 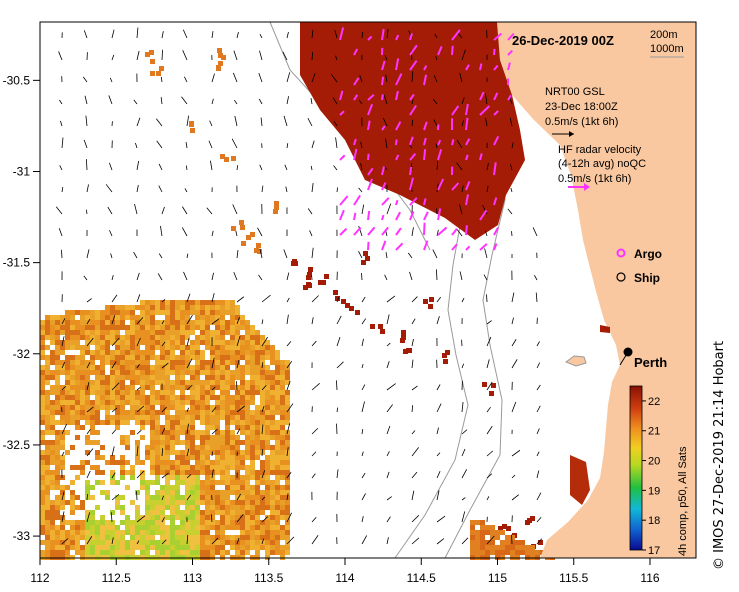 I want to click on radar-legend-title: HF radar velocity, so click(x=600, y=150).